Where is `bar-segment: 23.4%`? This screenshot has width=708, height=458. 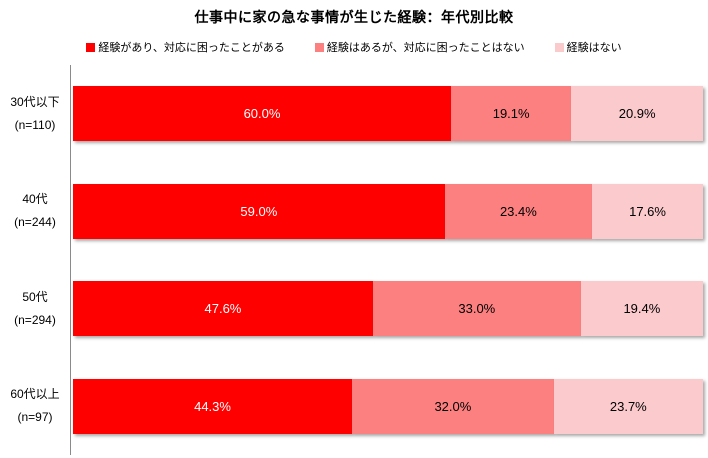
bar-segment: 23.4% is located at coordinates (518, 211).